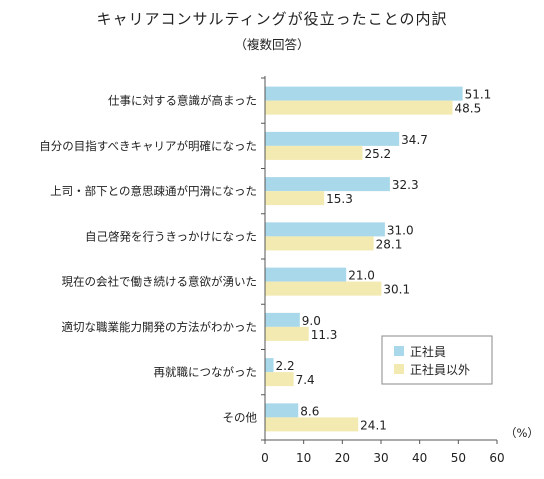  Describe the element at coordinates (305, 380) in the screenshot. I see `data-label: 7.4` at that location.